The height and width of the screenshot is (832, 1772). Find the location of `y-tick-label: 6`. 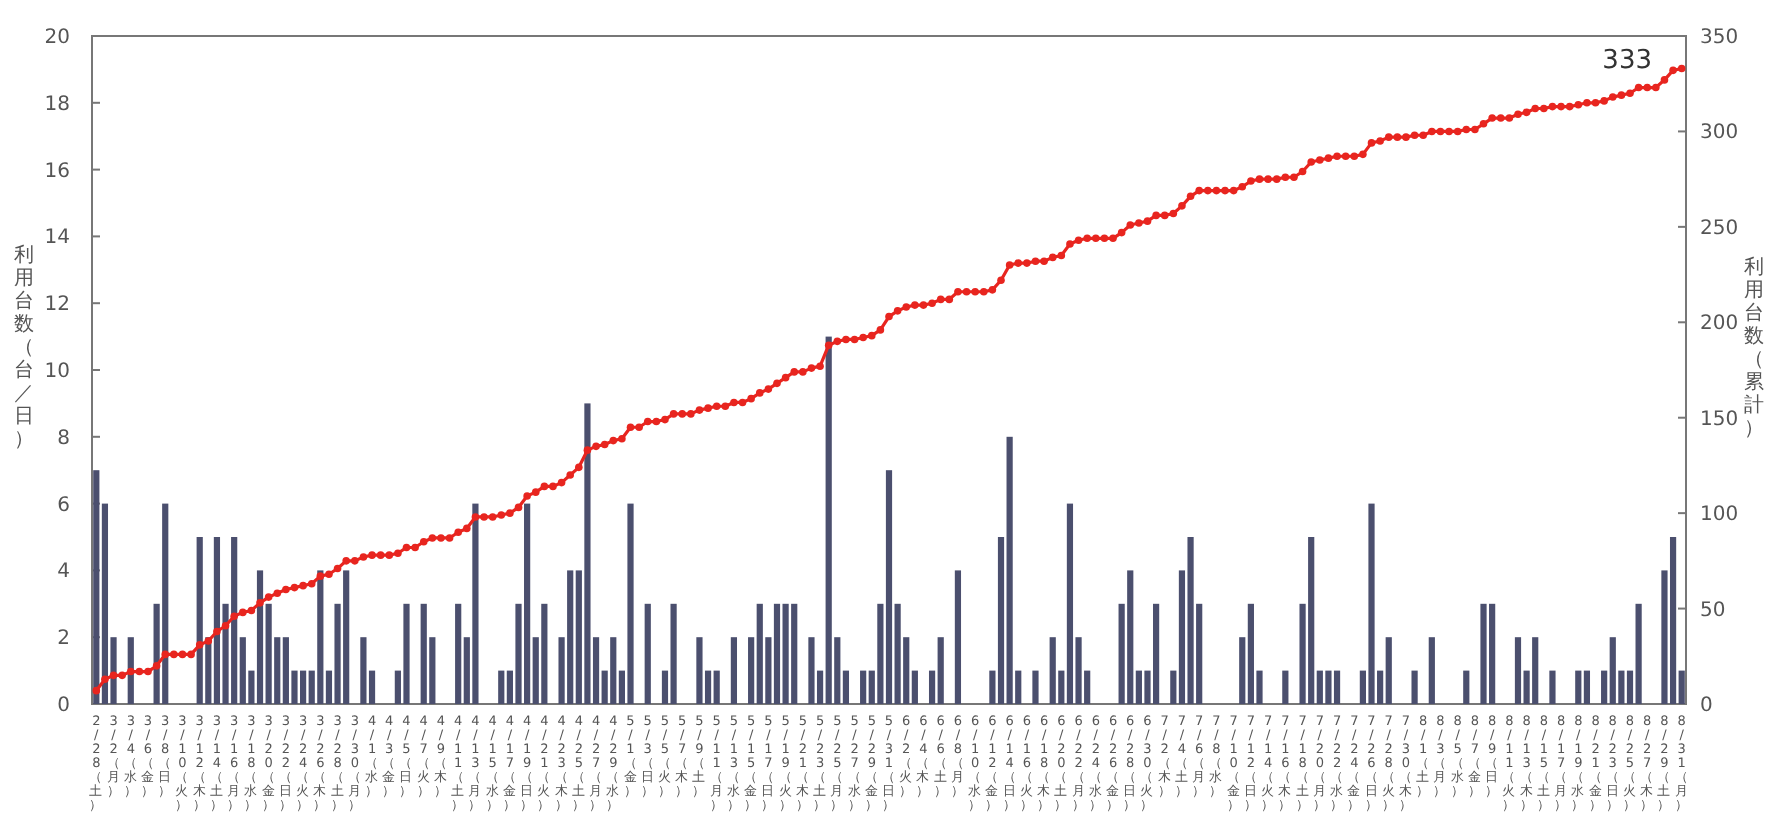

y-tick-label: 6 is located at coordinates (63, 505).